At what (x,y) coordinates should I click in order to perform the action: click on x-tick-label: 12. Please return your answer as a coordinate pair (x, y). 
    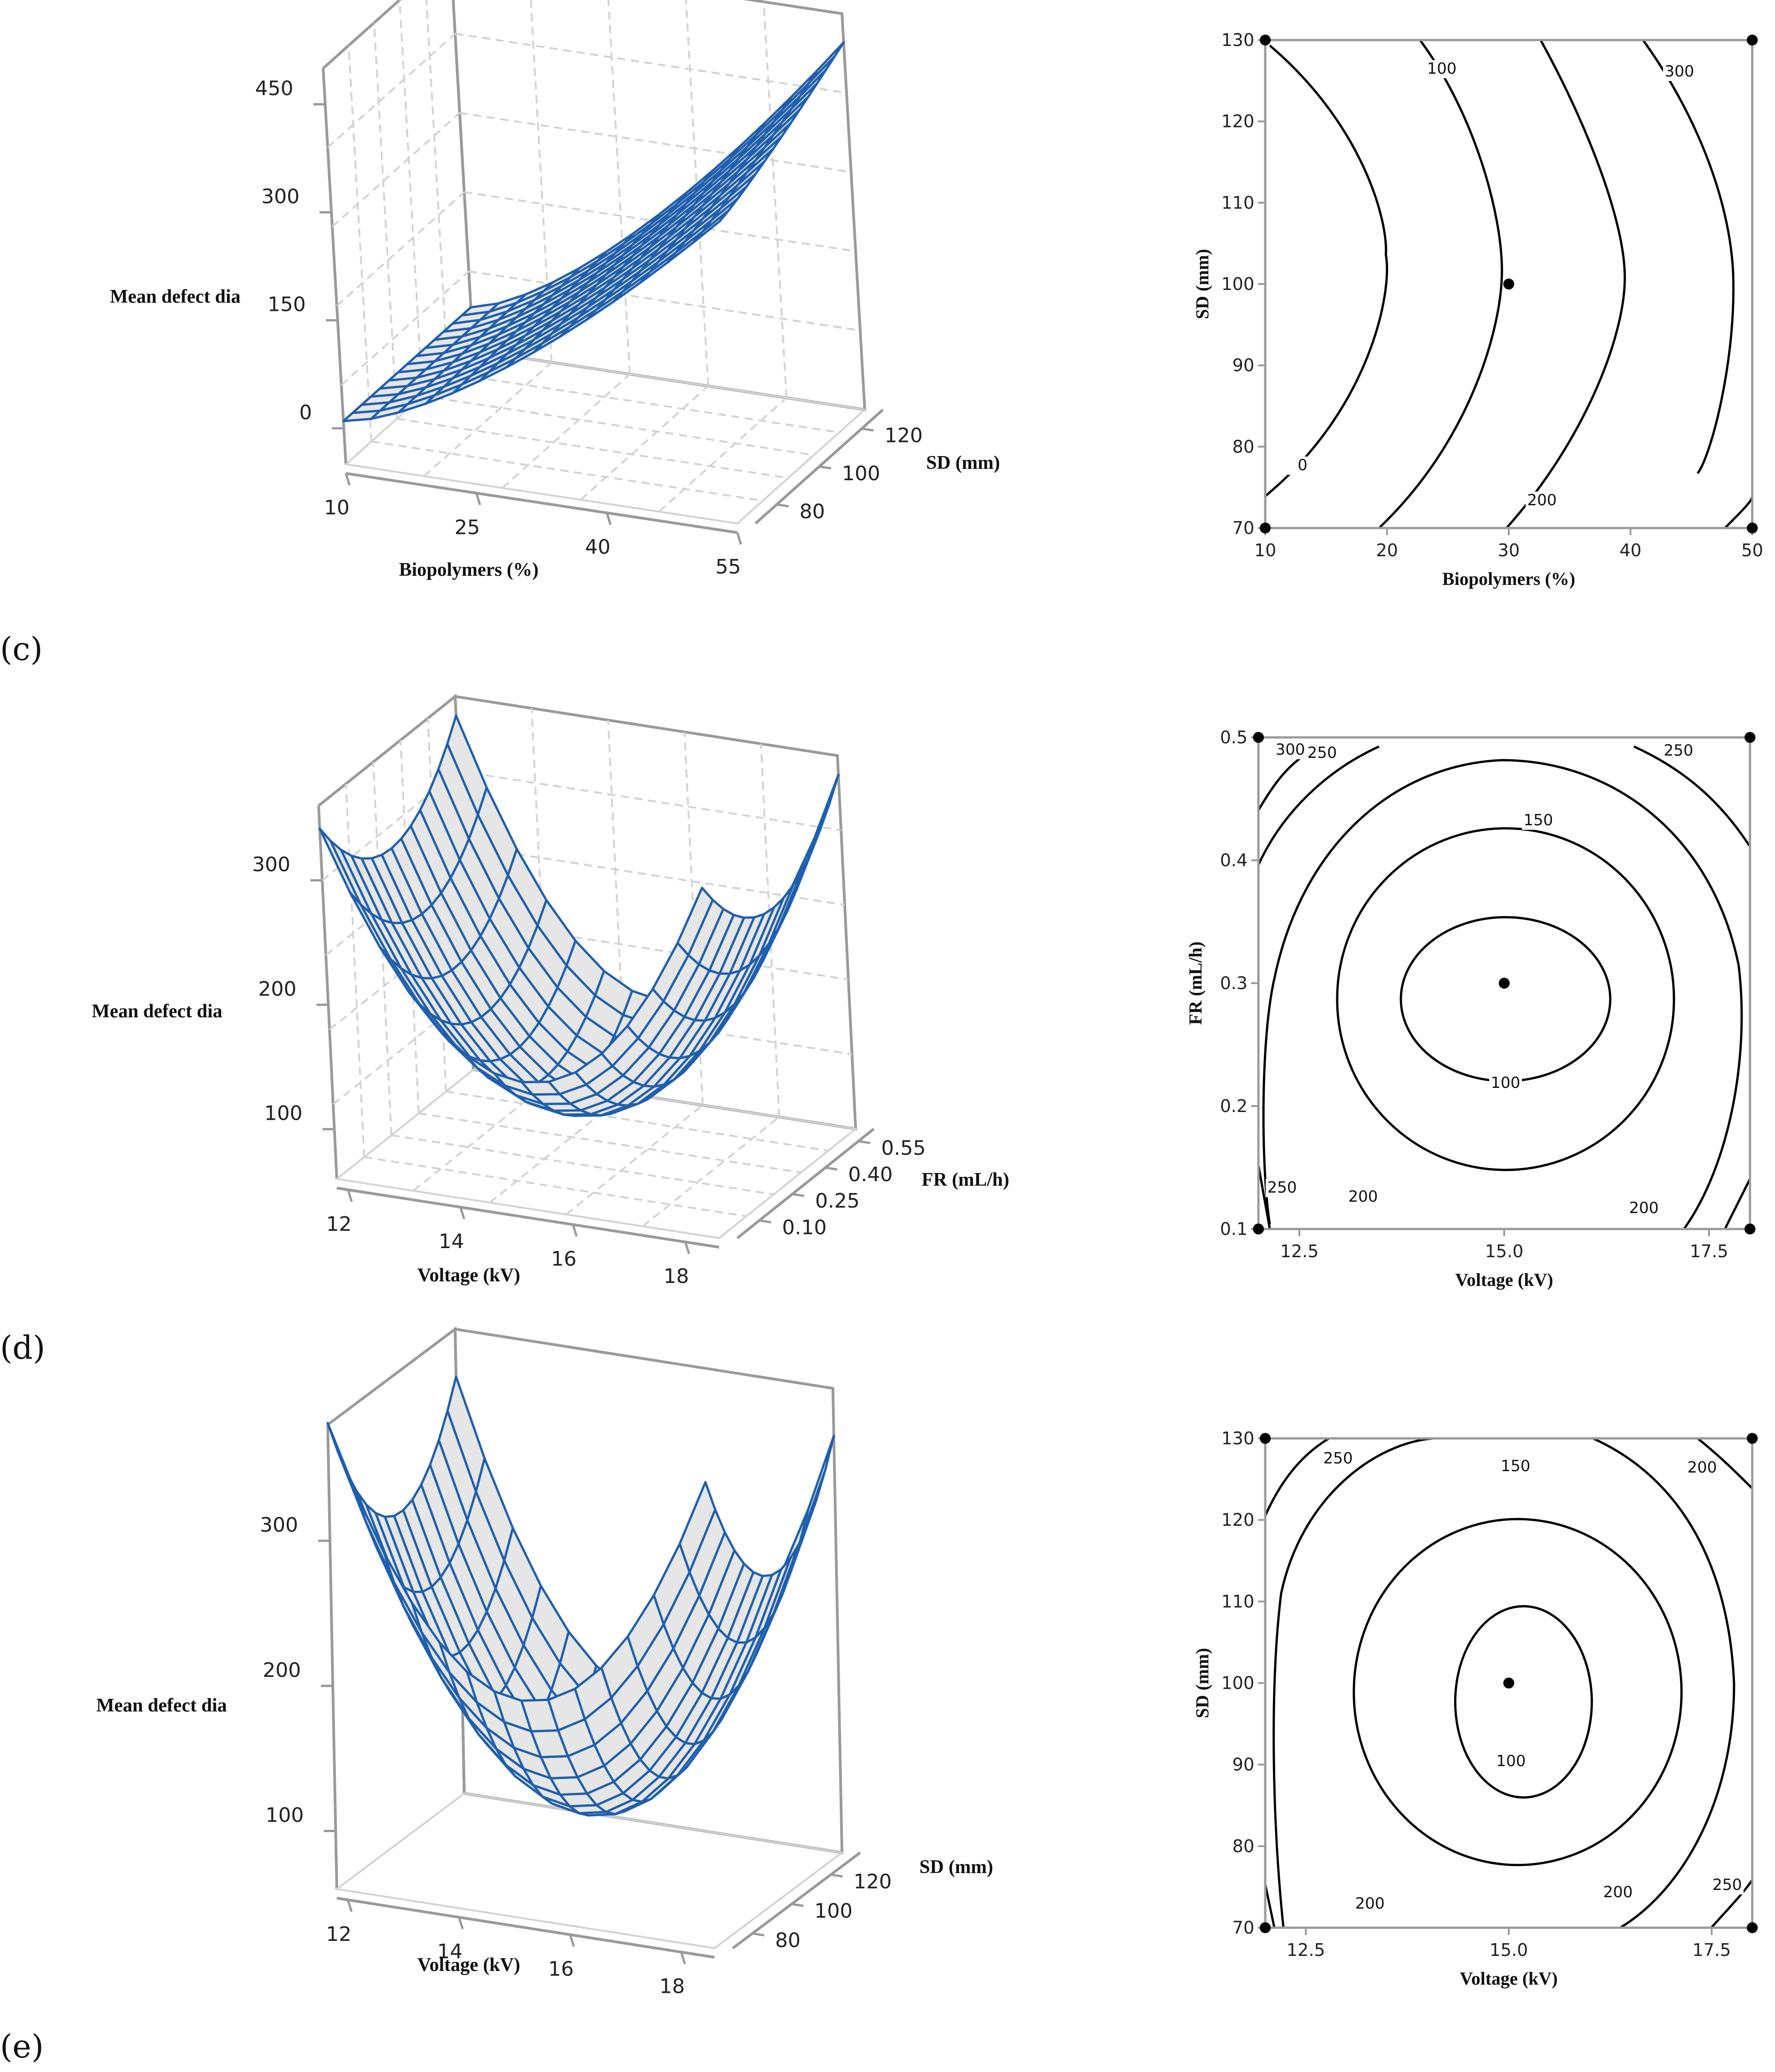
    Looking at the image, I should click on (339, 1934).